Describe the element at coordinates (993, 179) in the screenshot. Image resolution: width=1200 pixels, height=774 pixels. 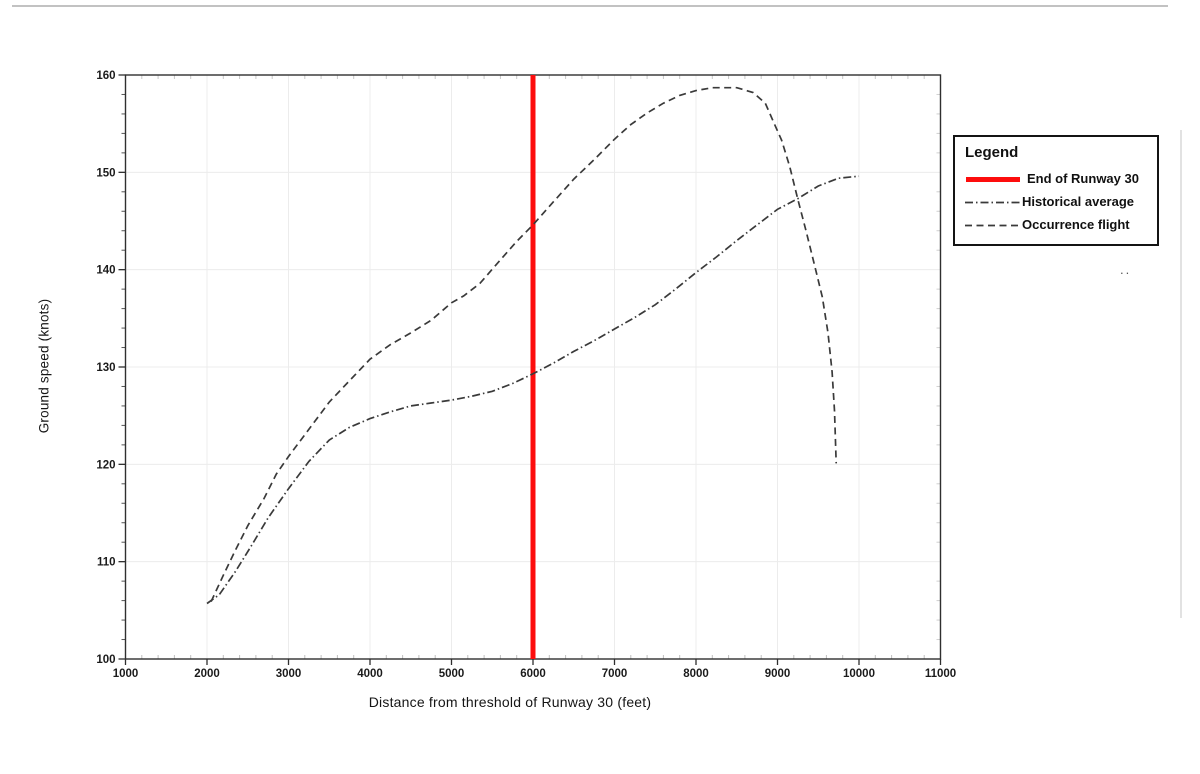
I see `red-line-swatch` at that location.